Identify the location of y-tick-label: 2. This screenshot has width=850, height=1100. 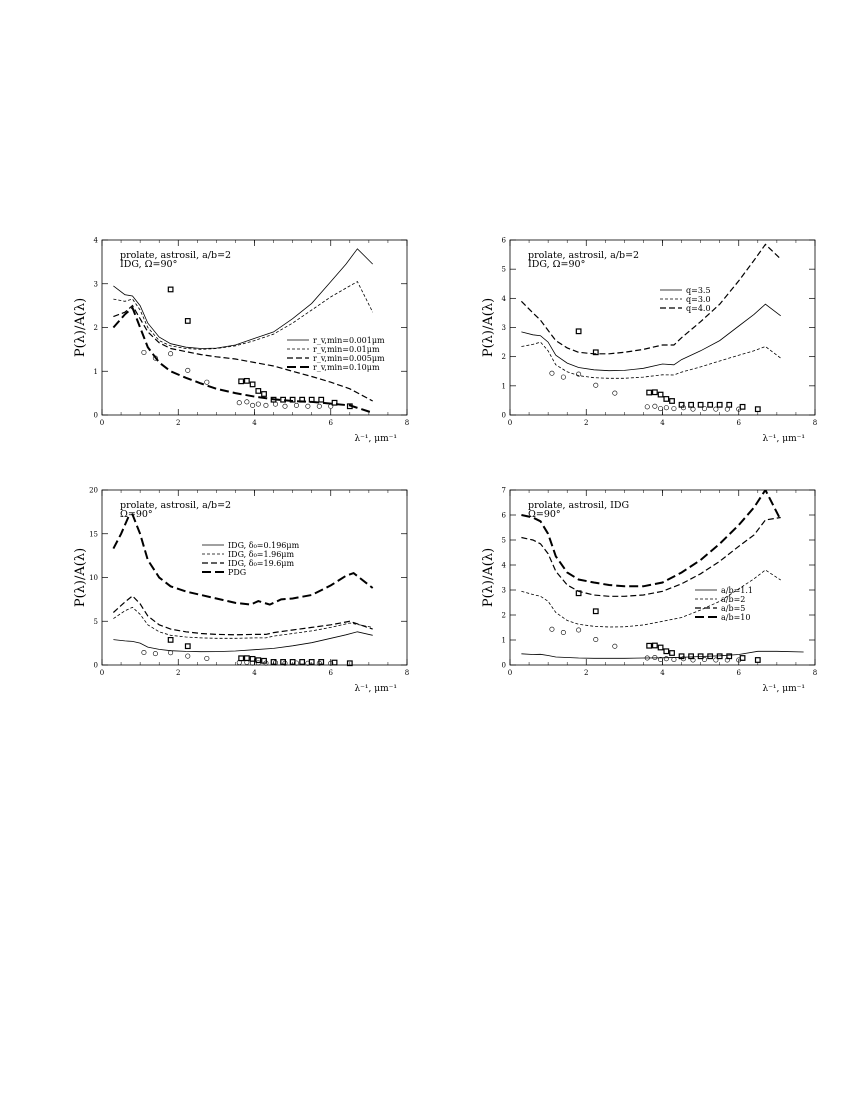
(504, 616).